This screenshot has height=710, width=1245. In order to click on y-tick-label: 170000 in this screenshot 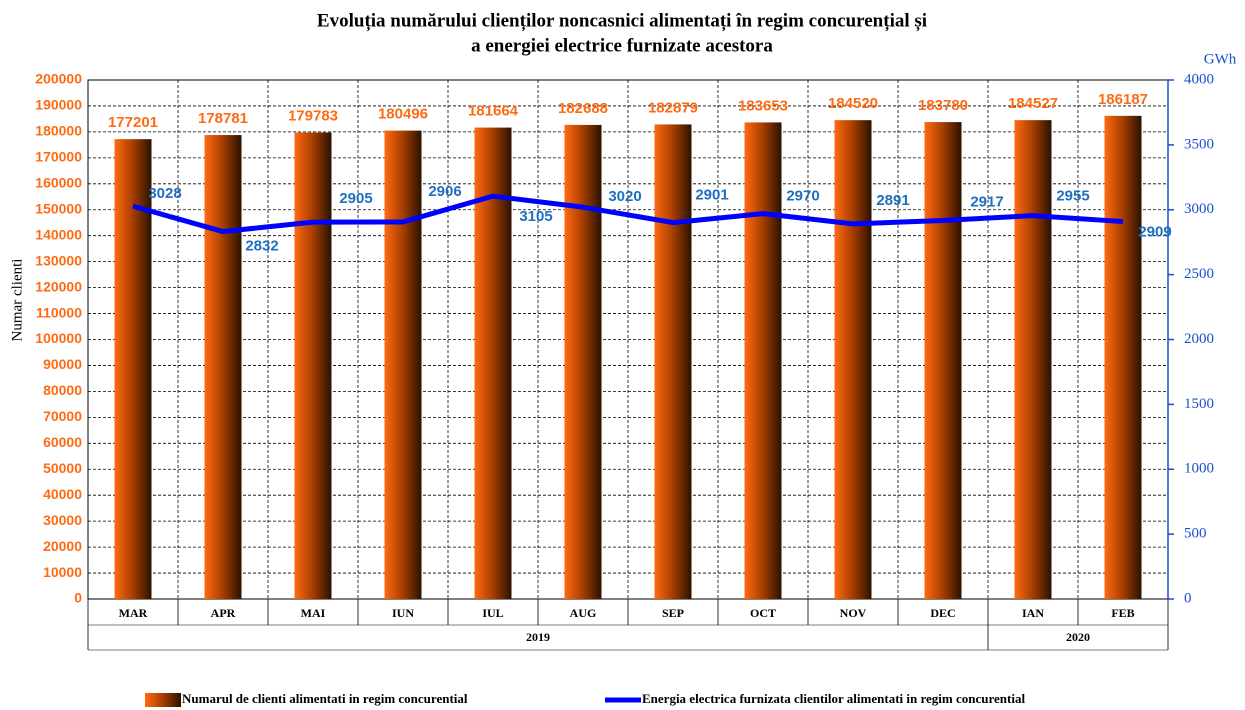, I will do `click(58, 157)`.